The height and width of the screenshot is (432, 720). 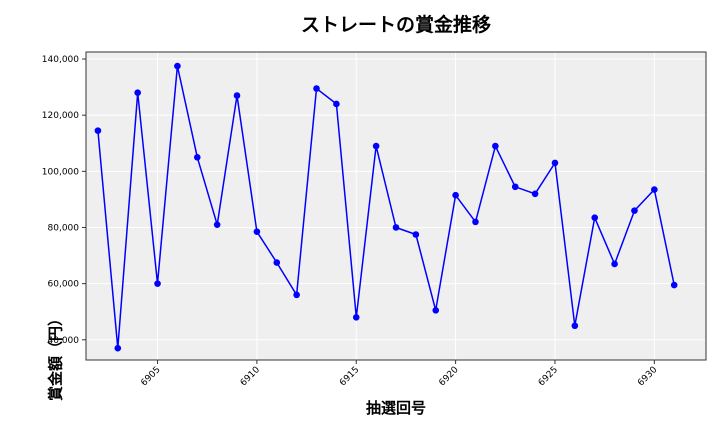 What do you see at coordinates (250, 376) in the screenshot?
I see `x-tick-label: 6910` at bounding box center [250, 376].